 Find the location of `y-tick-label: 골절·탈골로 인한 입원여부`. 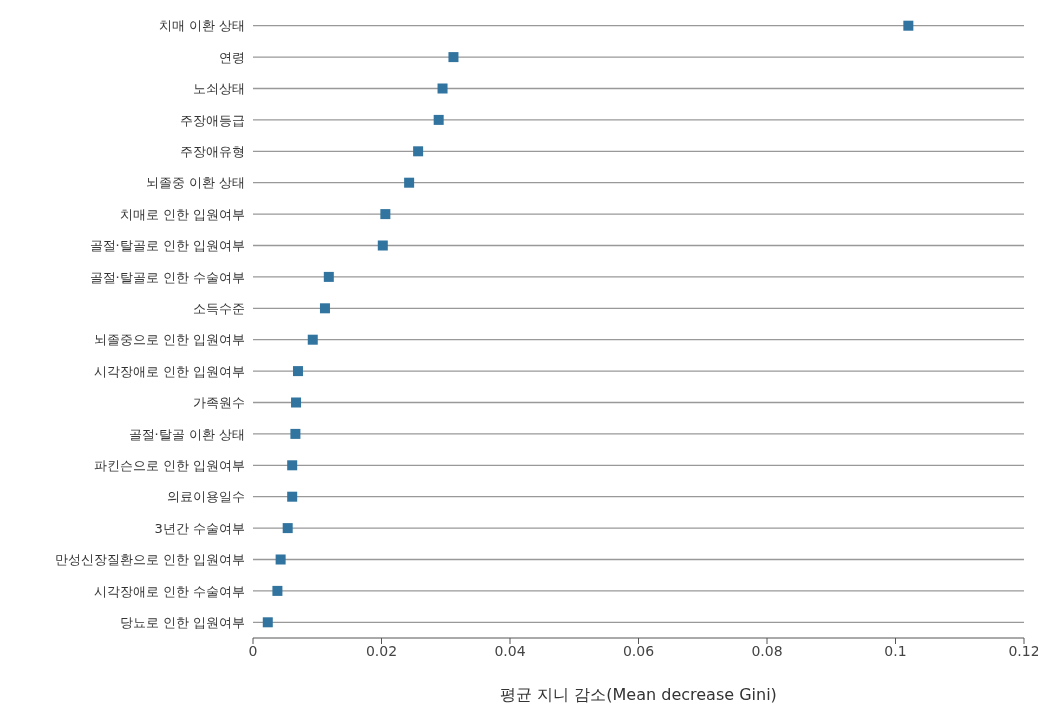

y-tick-label: 골절·탈골로 인한 입원여부 is located at coordinates (167, 246).